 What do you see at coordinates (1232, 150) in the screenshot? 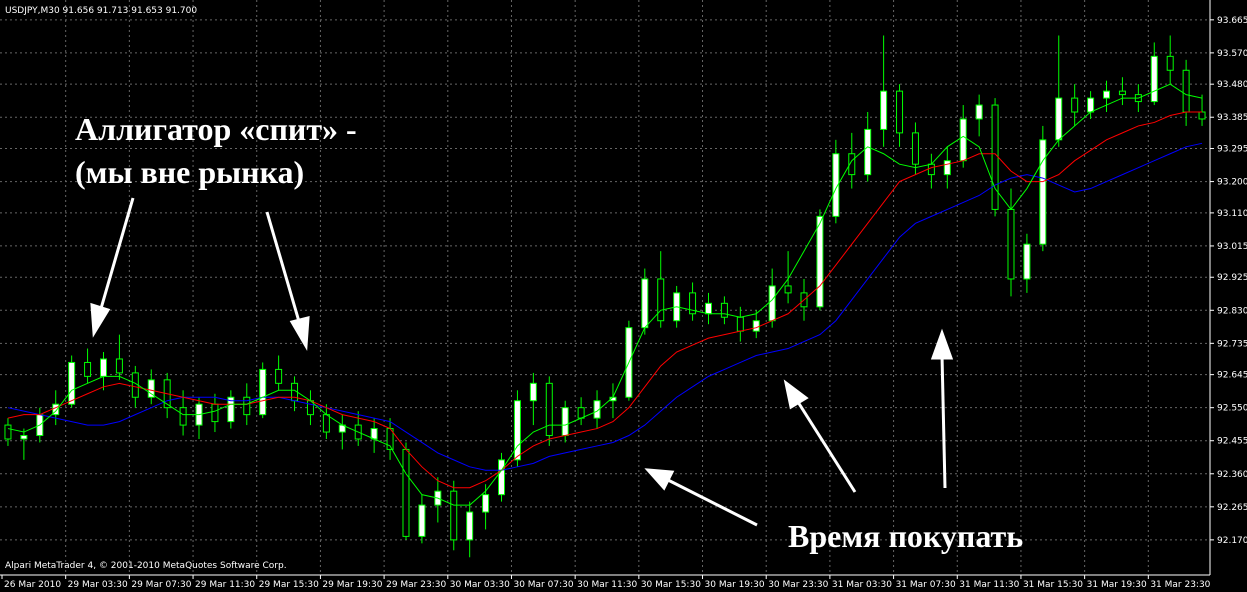
I see `y-tick-label: 93.295` at bounding box center [1232, 150].